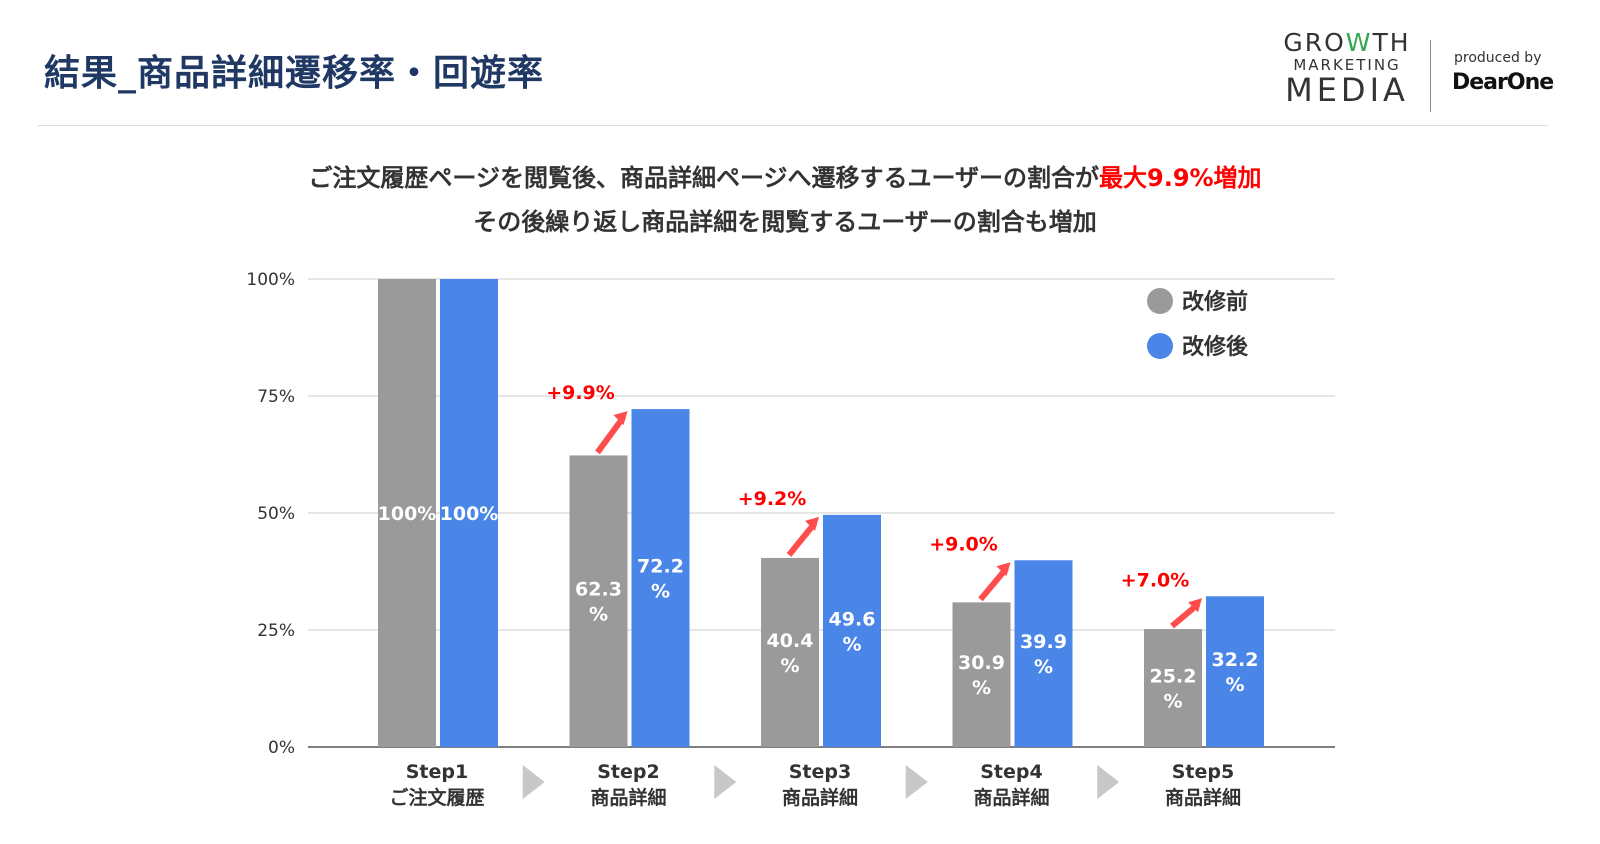 The height and width of the screenshot is (844, 1600). Describe the element at coordinates (1347, 90) in the screenshot. I see `logo-text: MEDIA` at that location.